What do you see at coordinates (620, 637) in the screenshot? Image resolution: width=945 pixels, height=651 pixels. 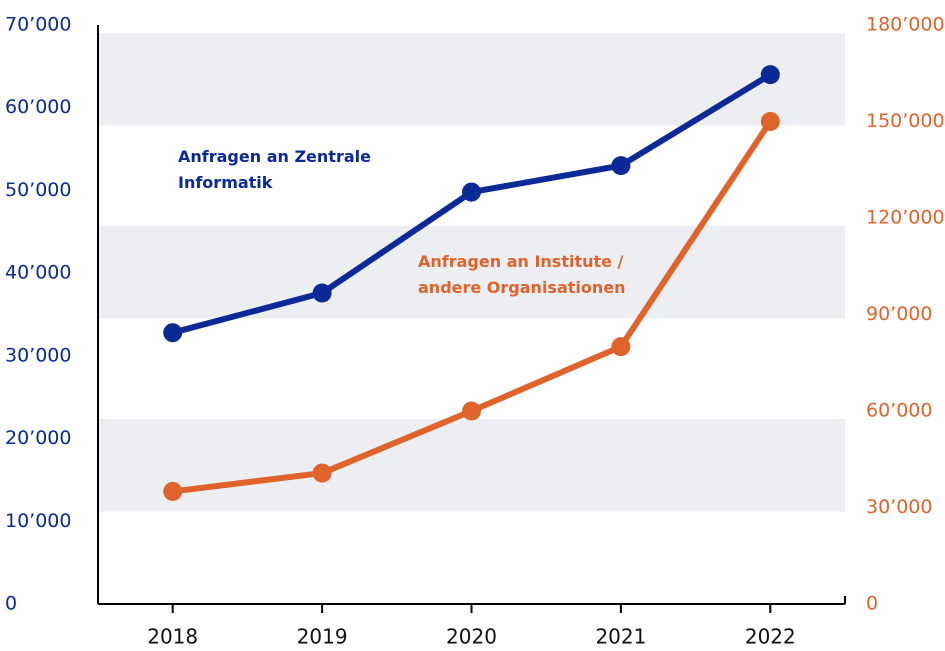 I see `x-tick-label: 2021` at bounding box center [620, 637].